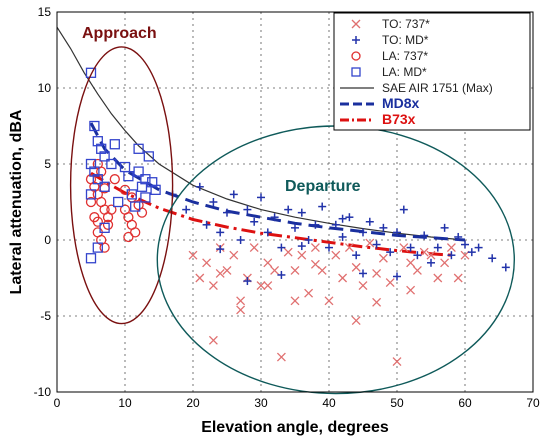 The width and height of the screenshot is (550, 447). I want to click on x-tick-label: 10, so click(125, 403).